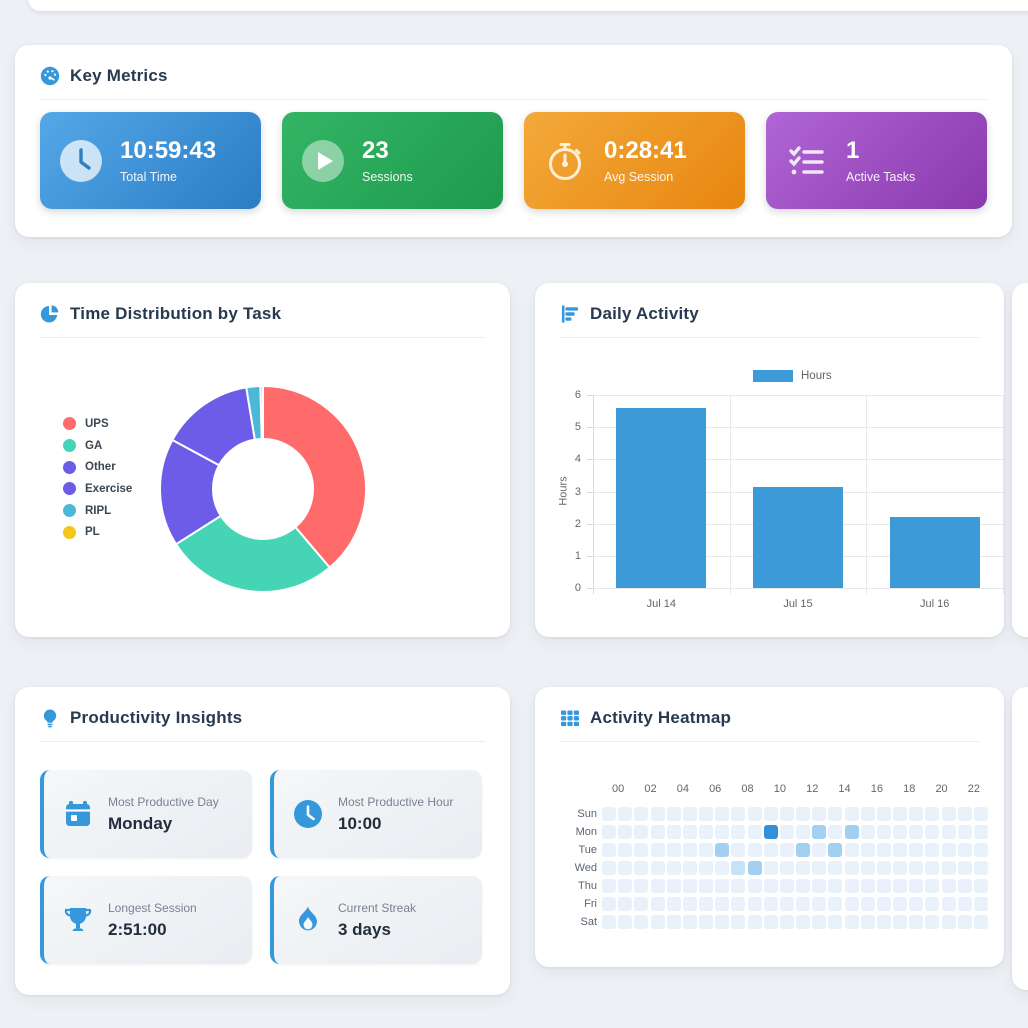 The image size is (1028, 1028). What do you see at coordinates (261, 412) in the screenshot?
I see `donut-slice-PL` at bounding box center [261, 412].